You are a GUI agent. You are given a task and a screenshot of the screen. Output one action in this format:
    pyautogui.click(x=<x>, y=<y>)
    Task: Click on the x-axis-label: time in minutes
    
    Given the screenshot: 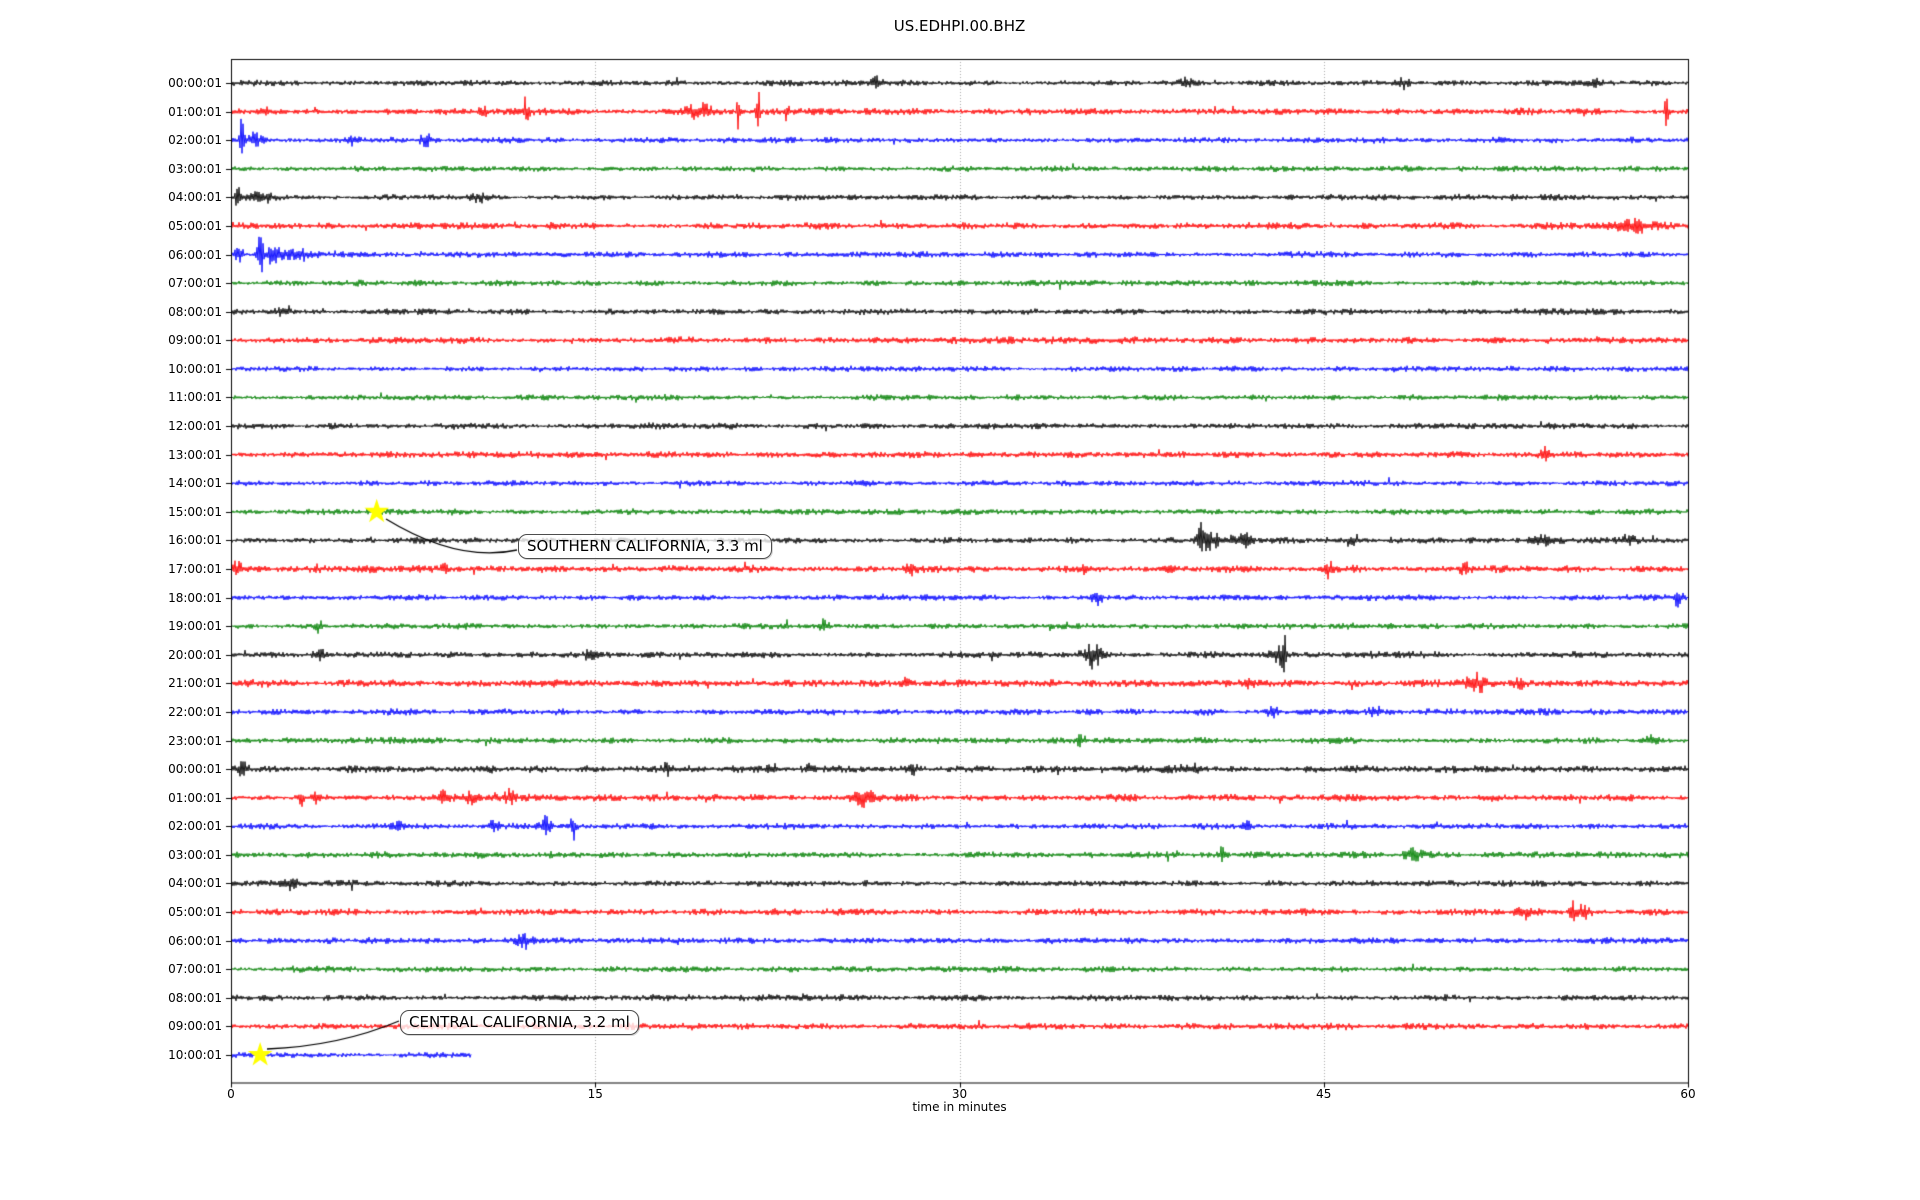 What is the action you would take?
    pyautogui.click(x=959, y=1107)
    